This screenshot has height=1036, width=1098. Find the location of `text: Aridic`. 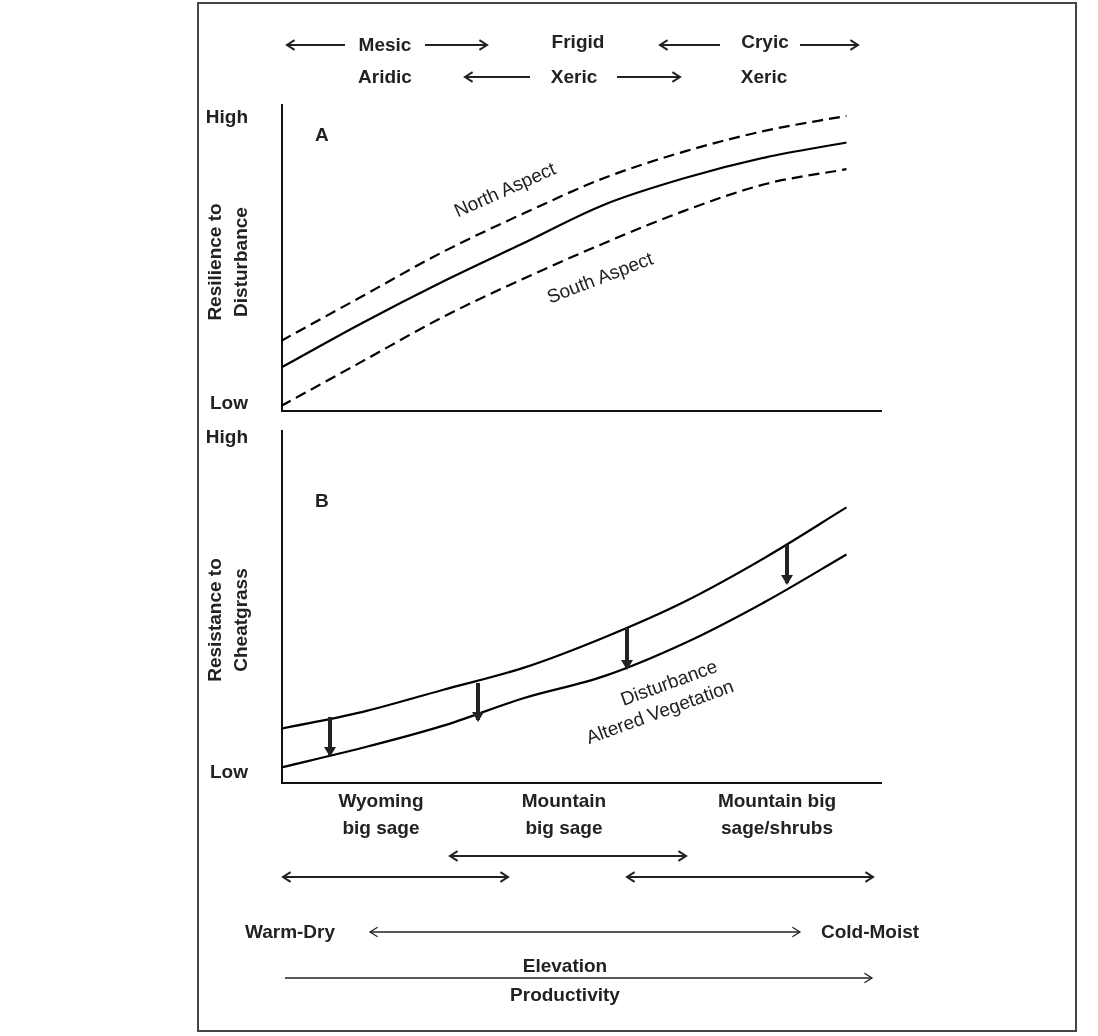

text: Aridic is located at coordinates (385, 77).